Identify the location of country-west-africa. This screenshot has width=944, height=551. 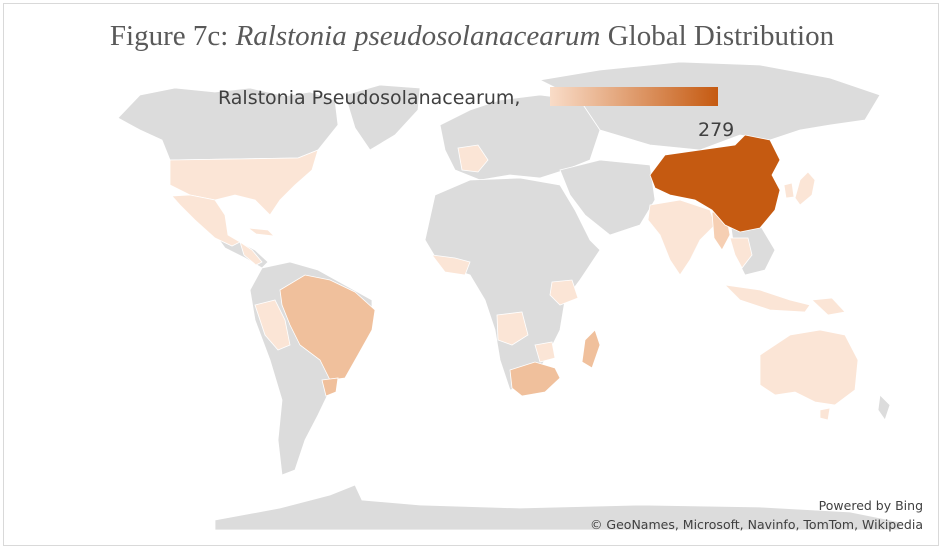
(451, 265).